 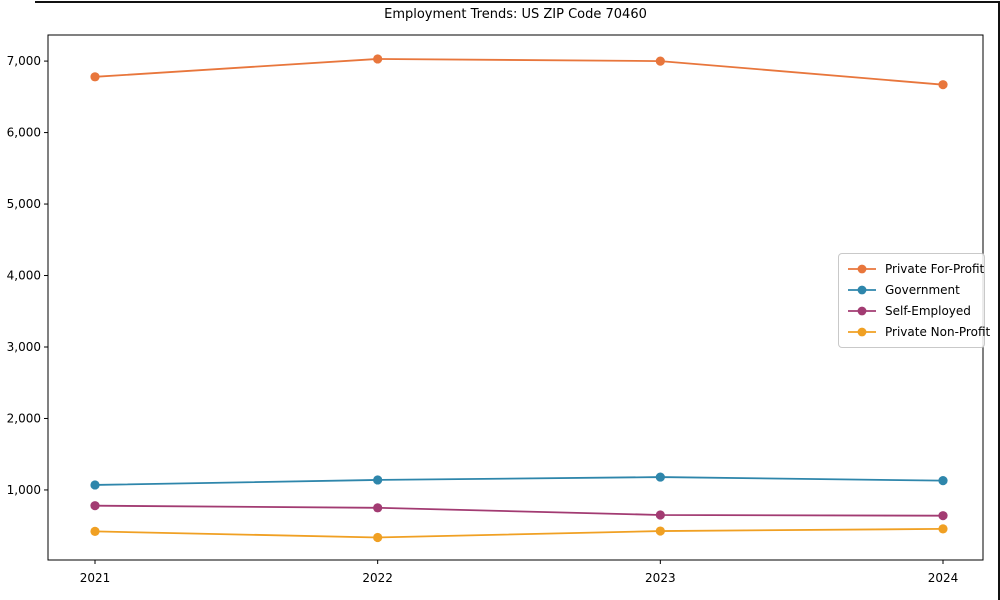 What do you see at coordinates (928, 310) in the screenshot?
I see `legend-label: Self-Employed` at bounding box center [928, 310].